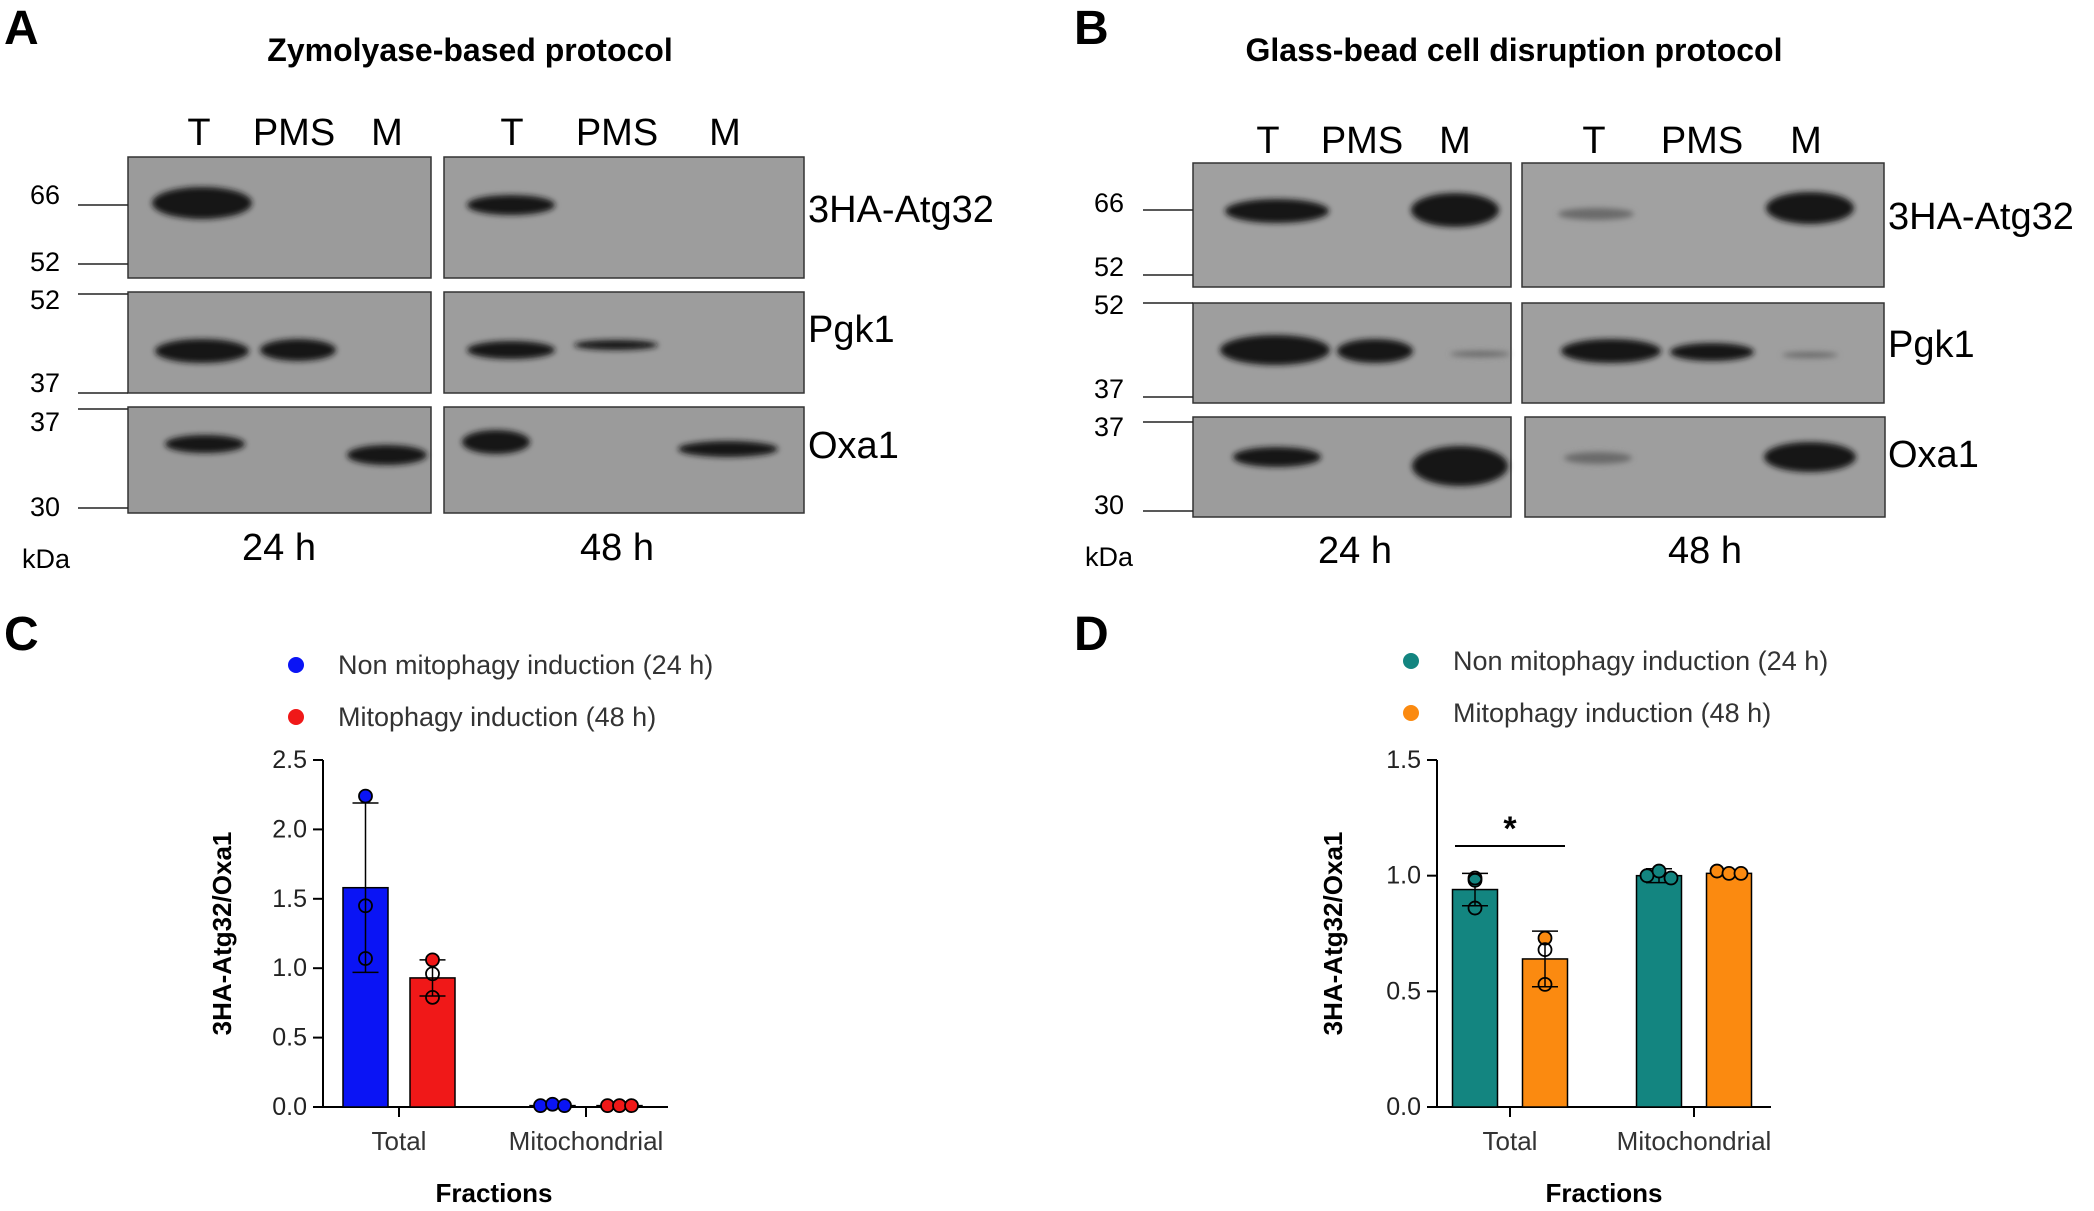 The height and width of the screenshot is (1211, 2094). Describe the element at coordinates (1810, 355) in the screenshot. I see `band-b-48h-m-pgk1` at that location.